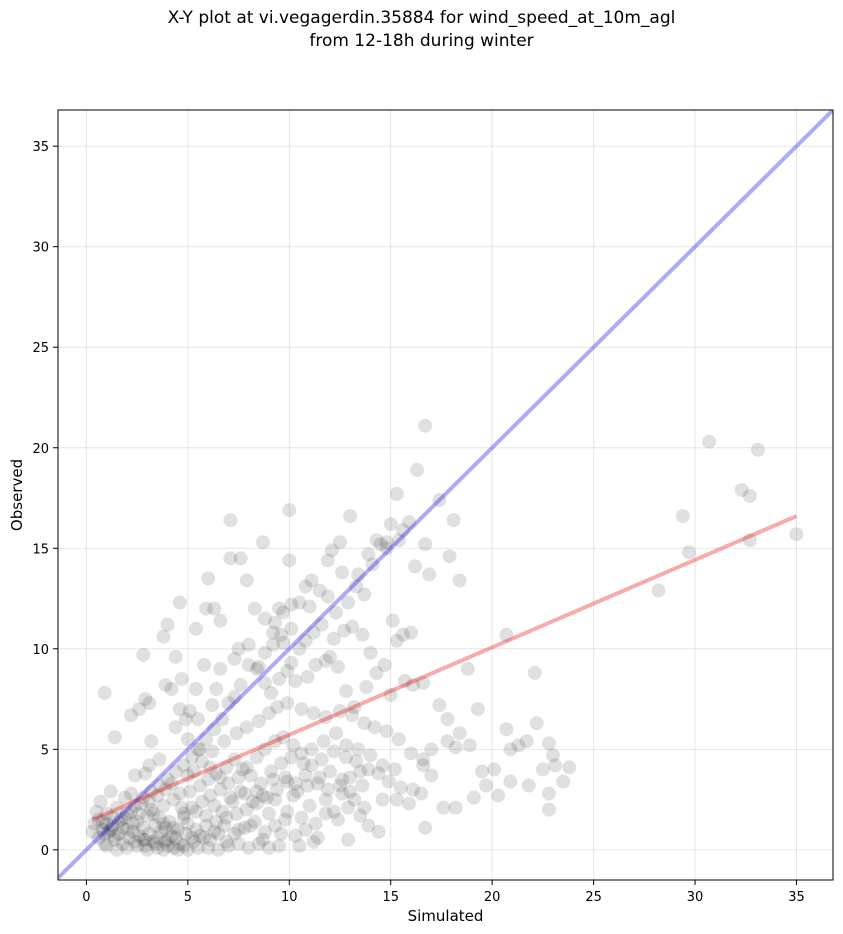 The height and width of the screenshot is (934, 843). Describe the element at coordinates (45, 750) in the screenshot. I see `y-tick-label: 5` at that location.